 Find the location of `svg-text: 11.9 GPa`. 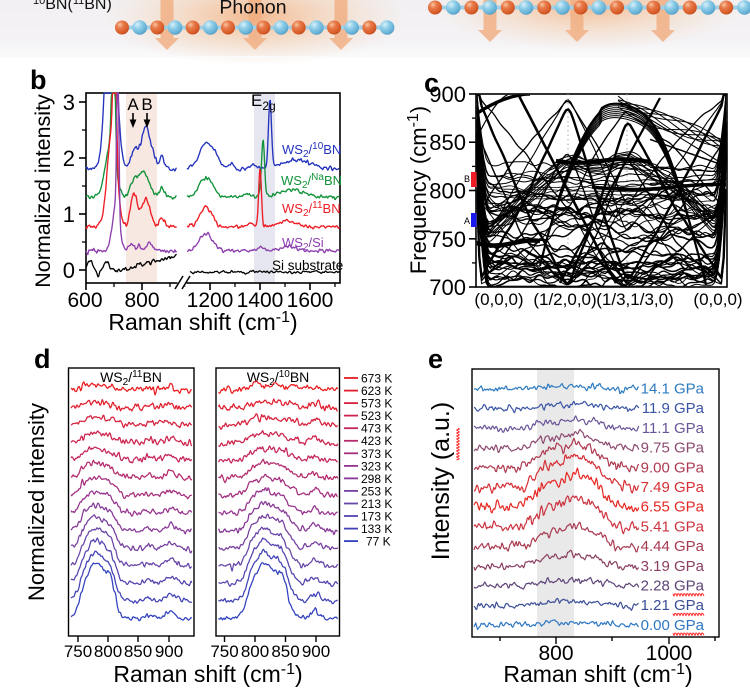

svg-text: 11.9 GPa is located at coordinates (673, 408).